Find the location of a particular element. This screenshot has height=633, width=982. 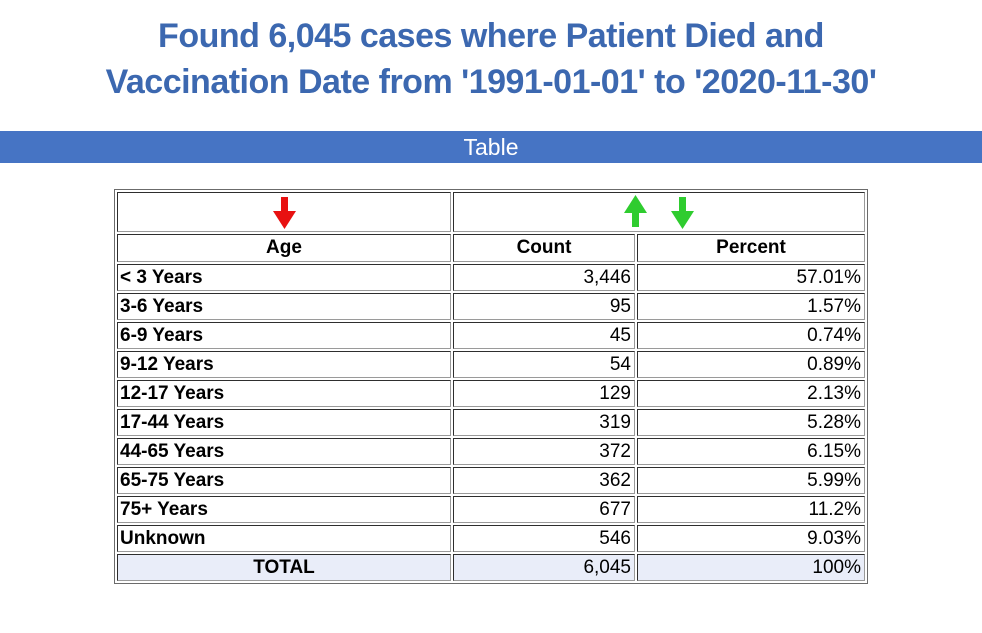

title-line-1: Found 6,045 cases where Patient Died and is located at coordinates (491, 36).